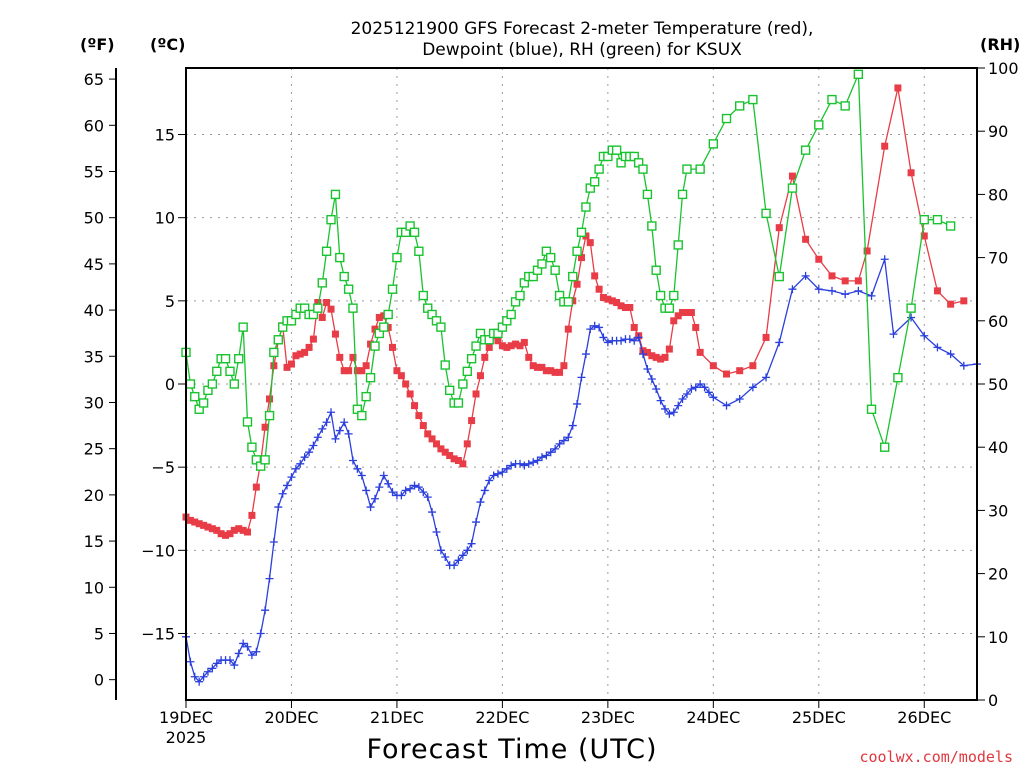 This screenshot has height=768, width=1024. I want to click on celsius-tick-label: 15, so click(165, 135).